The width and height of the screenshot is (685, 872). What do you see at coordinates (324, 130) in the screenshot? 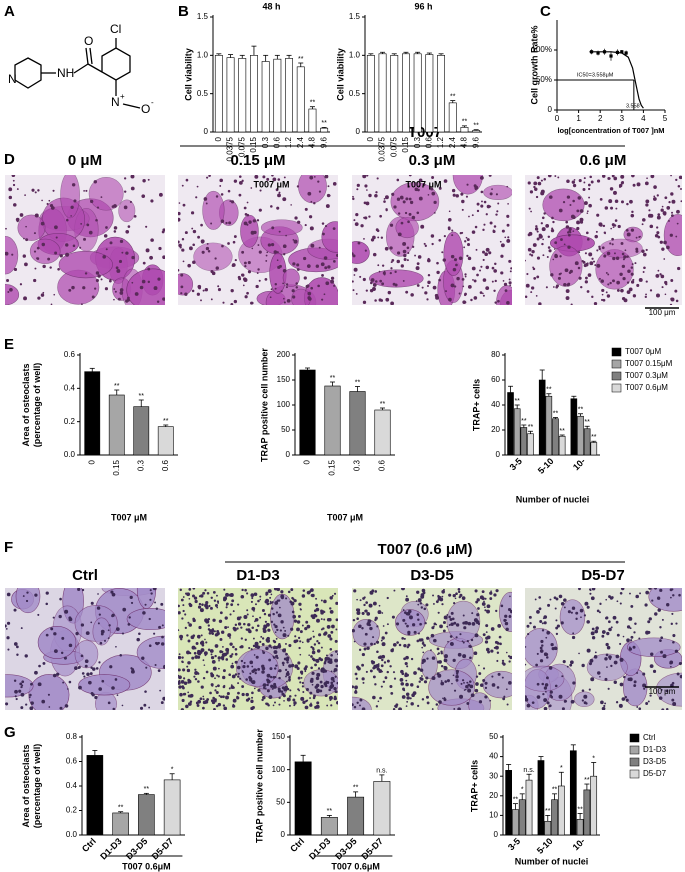
I see `bar` at bounding box center [324, 130].